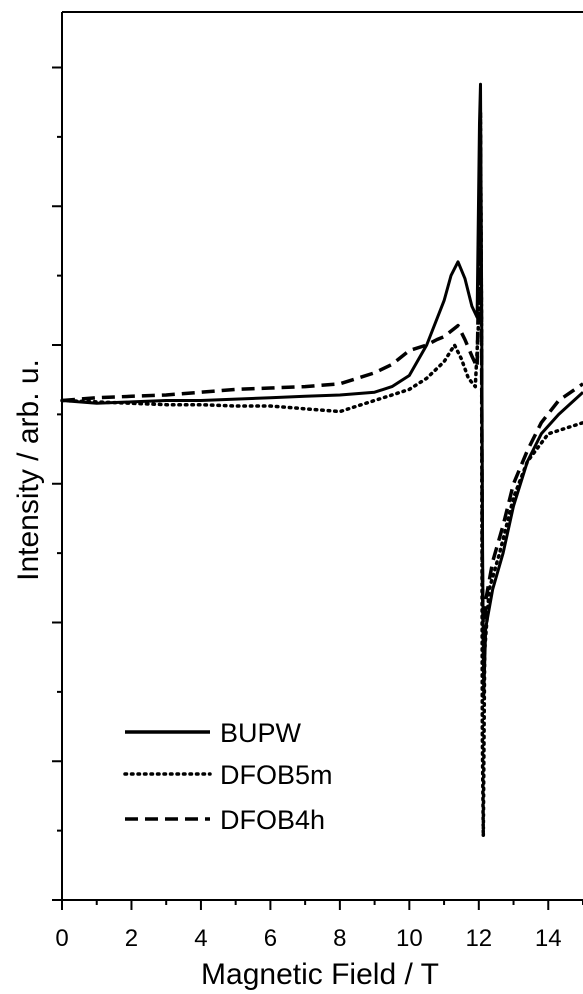 The width and height of the screenshot is (583, 994). I want to click on y-axis-label: Intensity / arb. u., so click(28, 470).